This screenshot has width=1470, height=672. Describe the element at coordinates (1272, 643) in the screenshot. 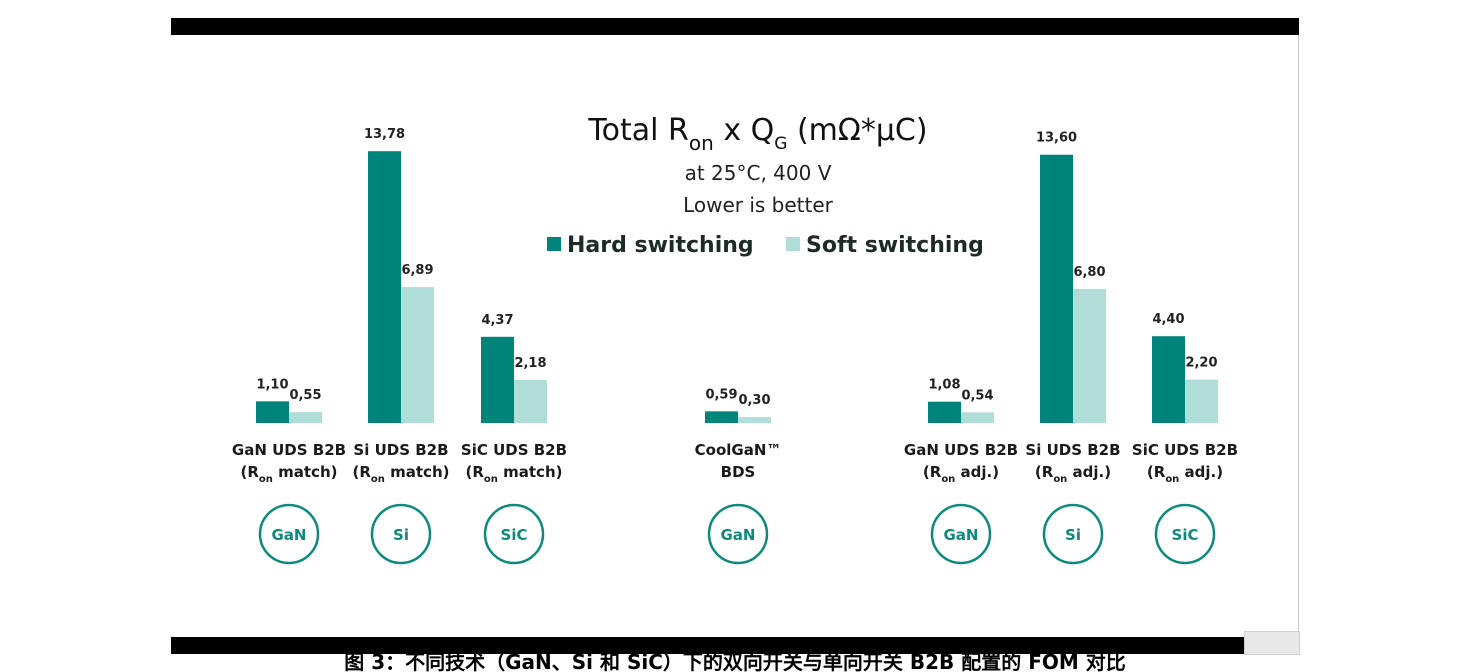

I see `corner-toolbar-widget` at that location.